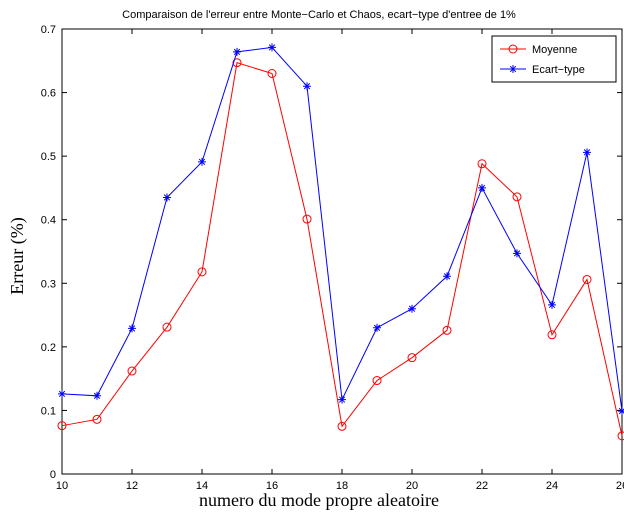  I want to click on y-tick-label: 0.6, so click(48, 94).